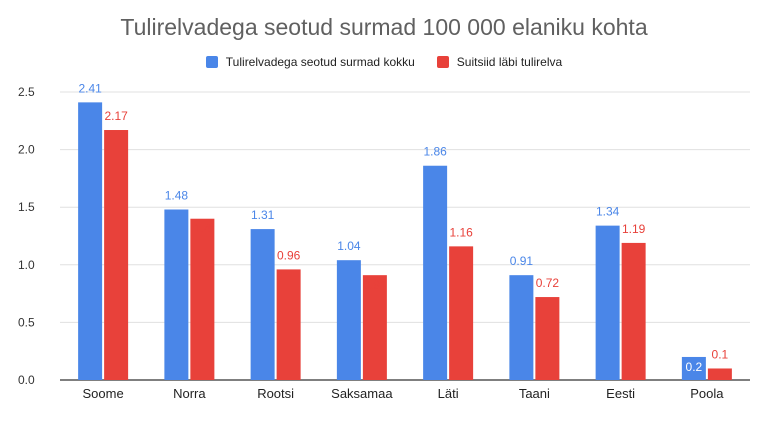  What do you see at coordinates (620, 393) in the screenshot?
I see `x-tick-label: Eesti` at bounding box center [620, 393].